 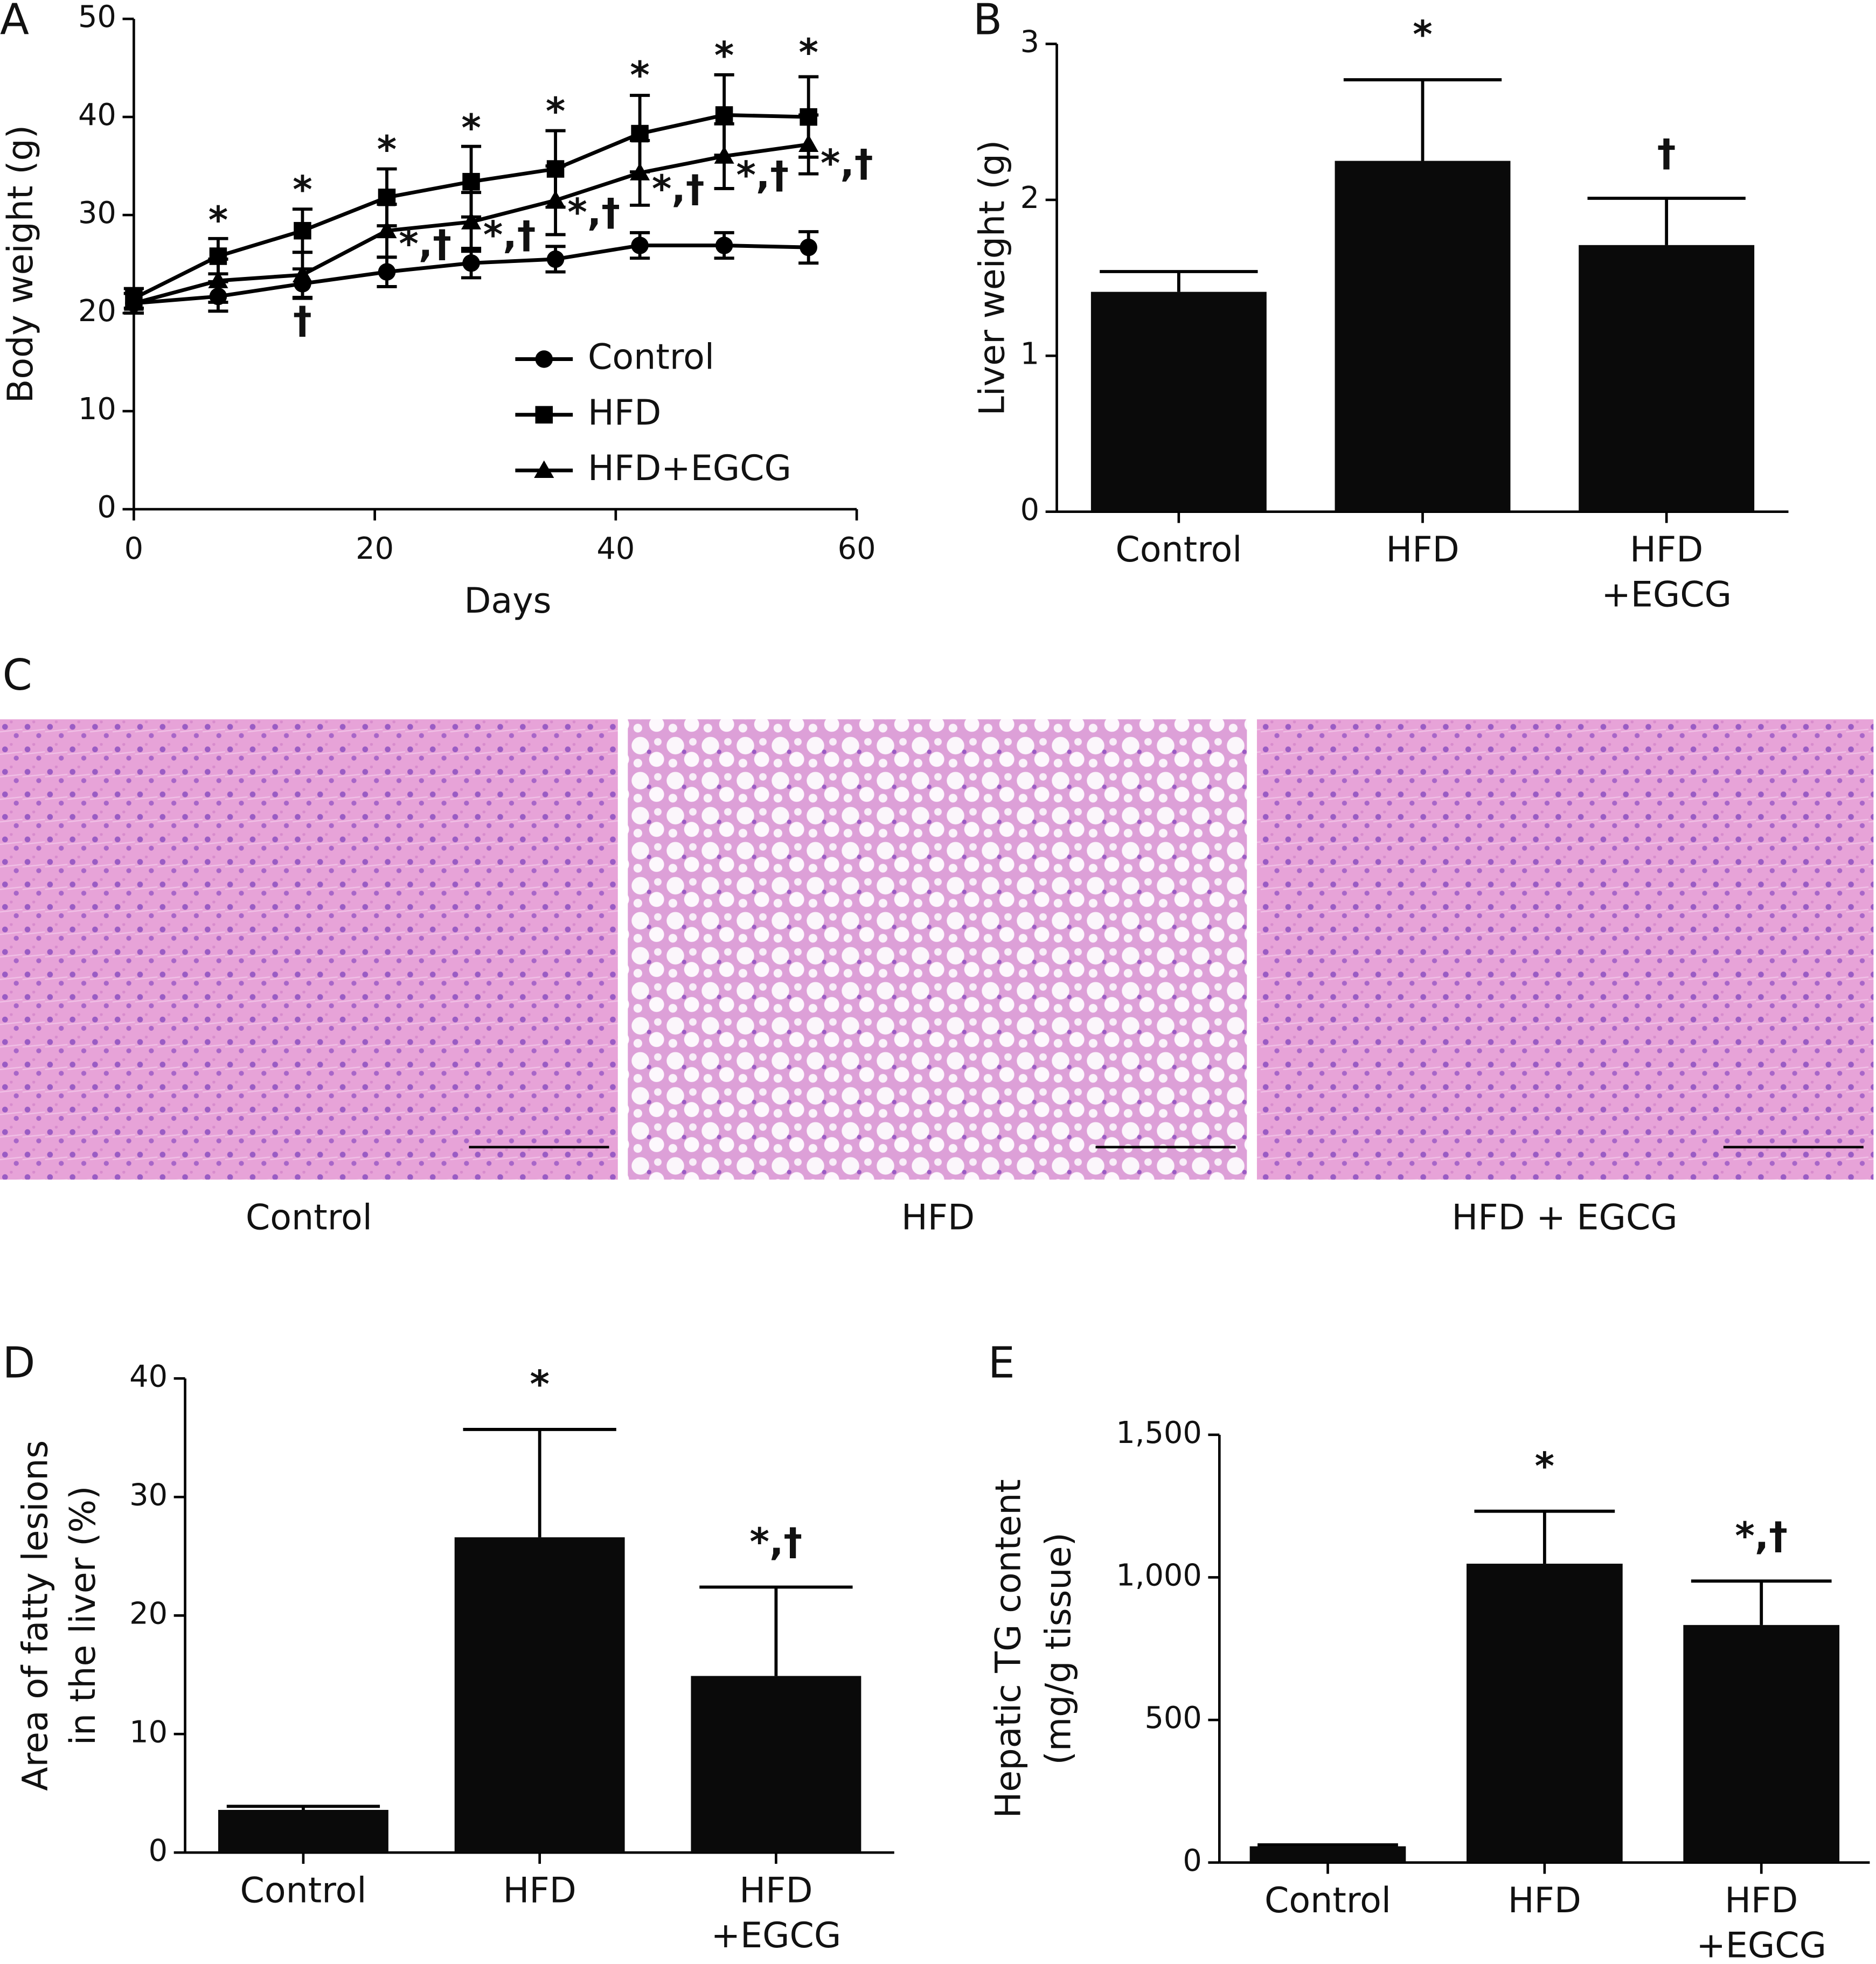 What do you see at coordinates (857, 548) in the screenshot?
I see `x-tick-label: 60` at bounding box center [857, 548].